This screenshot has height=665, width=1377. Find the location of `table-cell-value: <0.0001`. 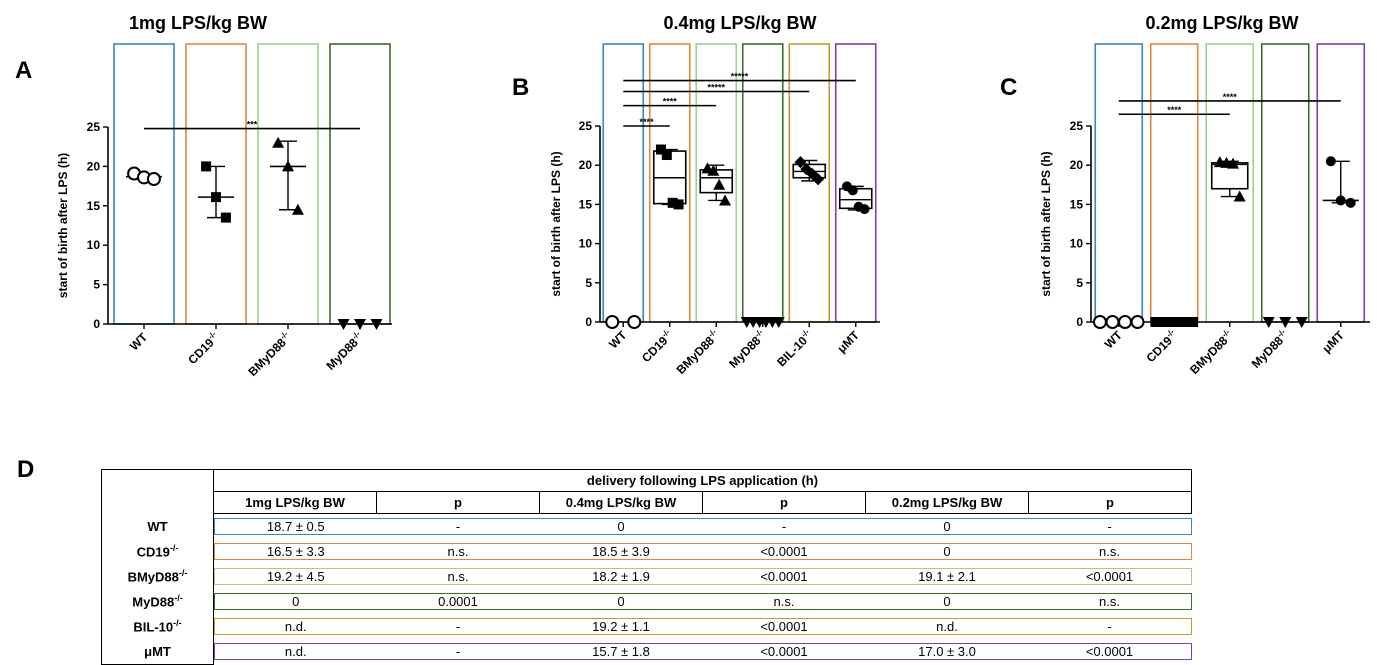

table-cell-value: <0.0001 is located at coordinates (784, 626).